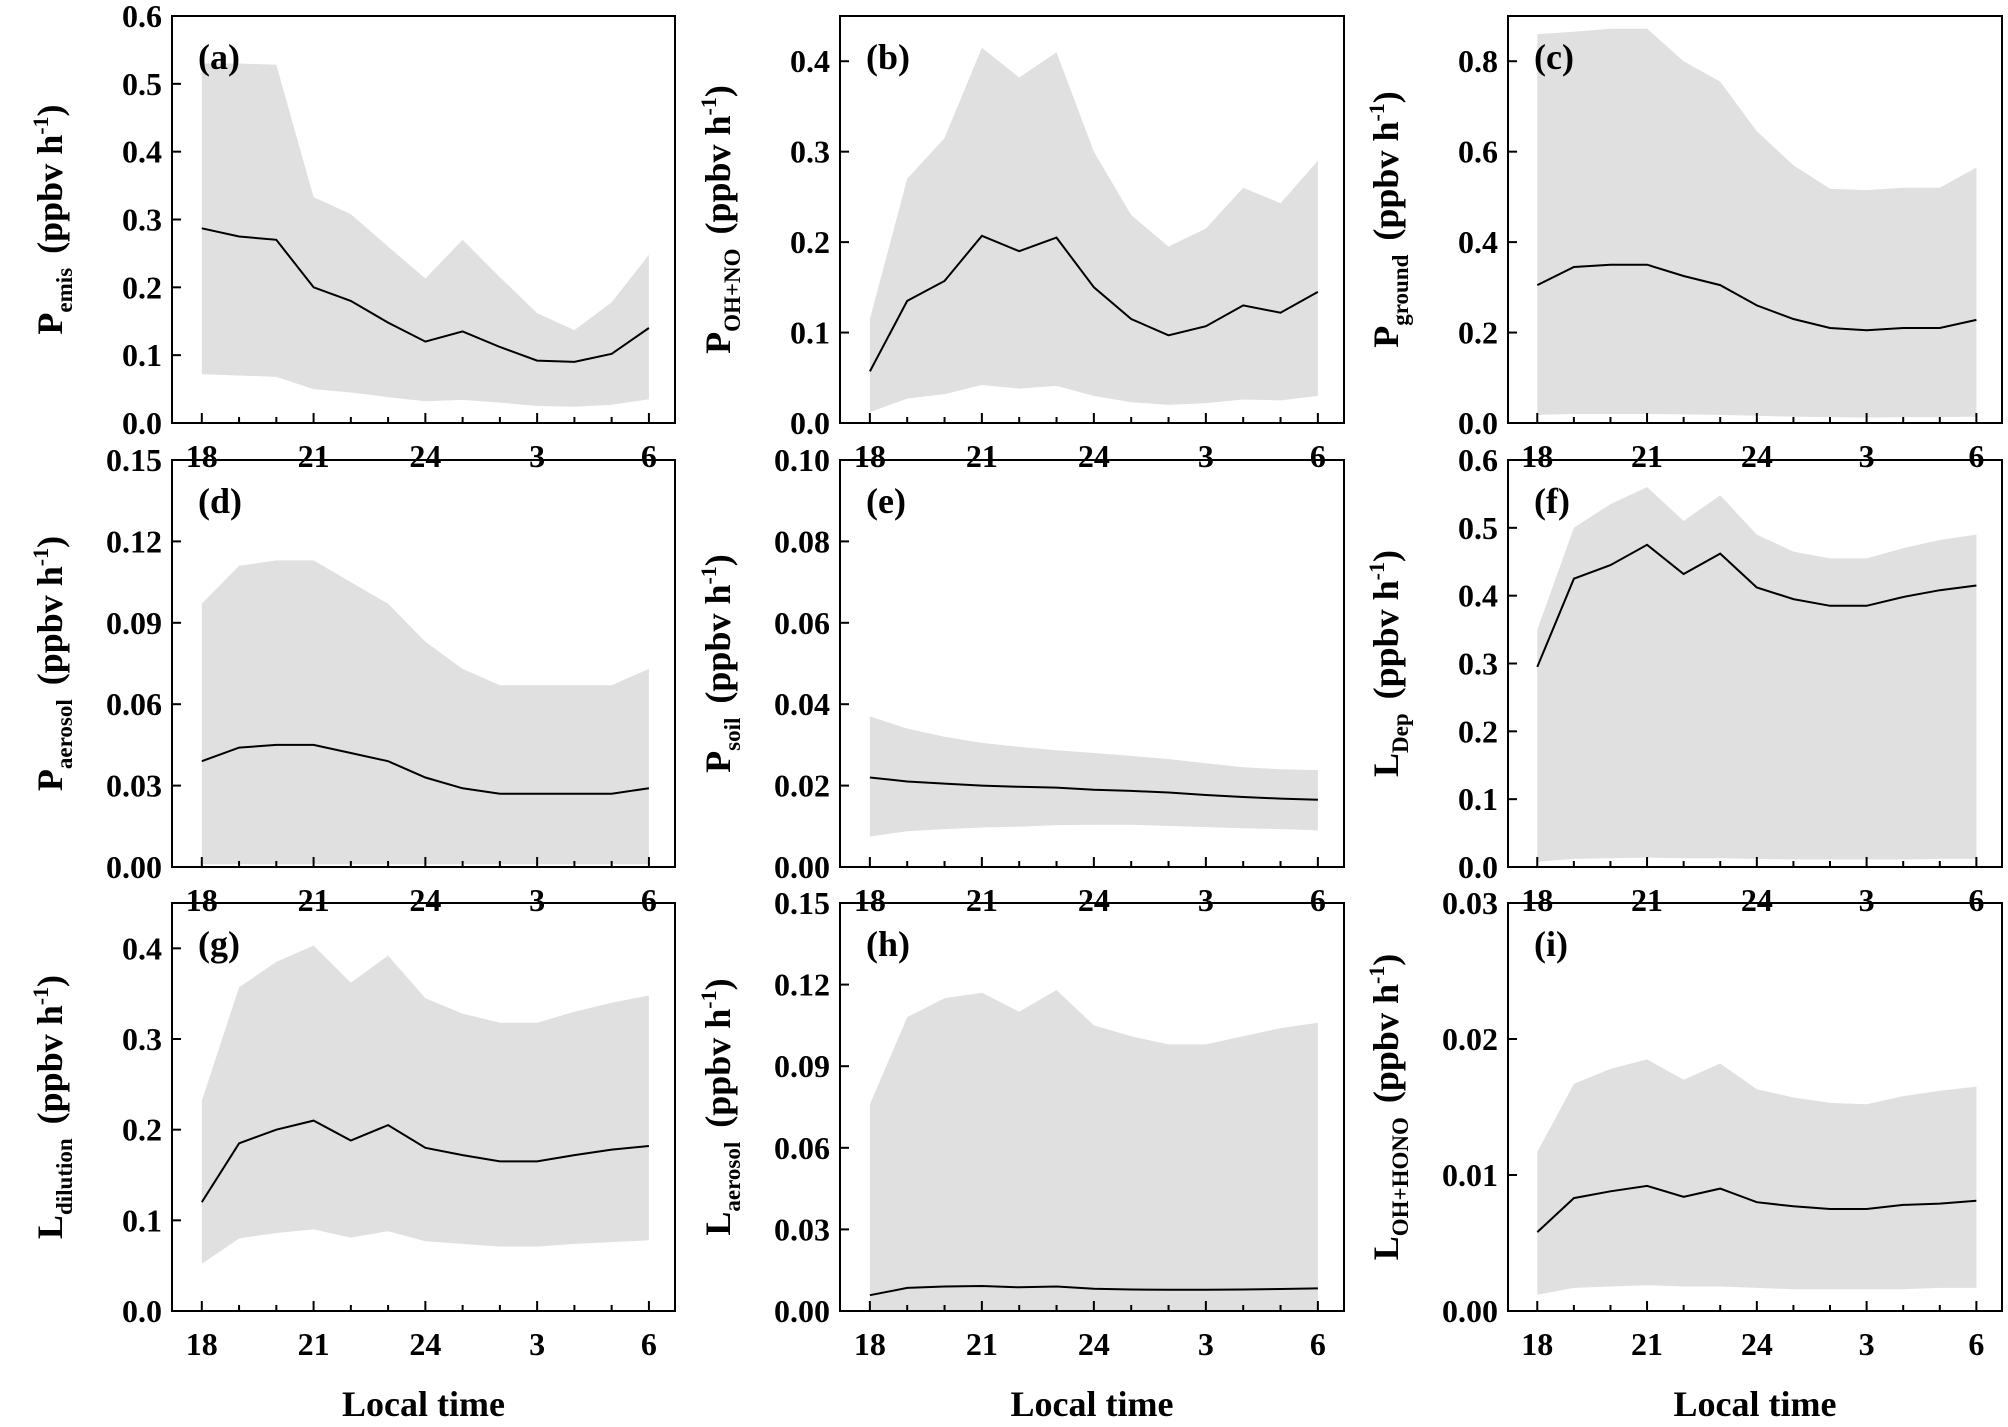 Image resolution: width=2008 pixels, height=1427 pixels. I want to click on y-tick-label: 0.10, so click(802, 460).